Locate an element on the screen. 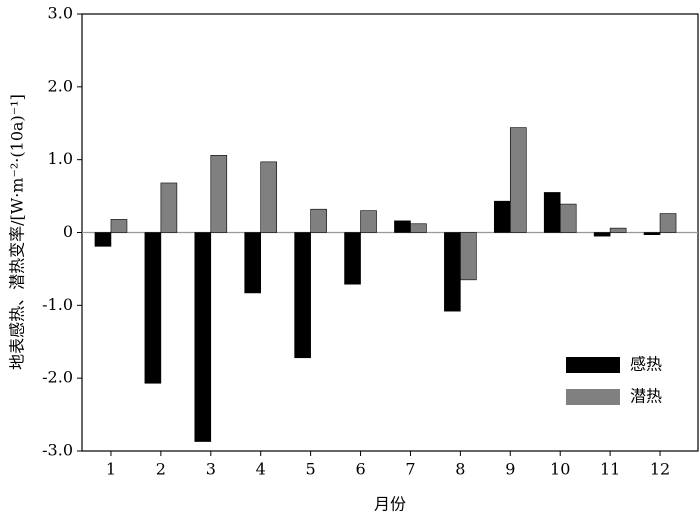 This screenshot has width=700, height=520. x-tick-label: 10 is located at coordinates (560, 469).